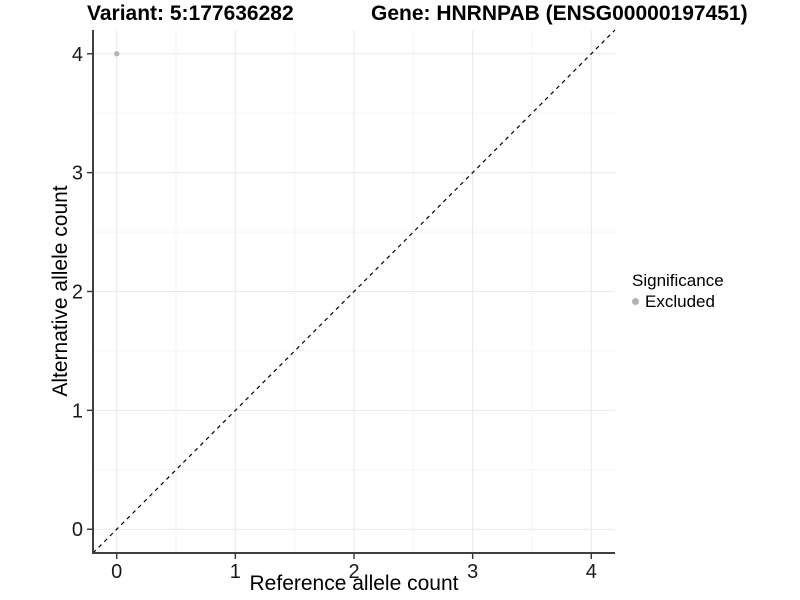 The width and height of the screenshot is (800, 600). What do you see at coordinates (77, 530) in the screenshot?
I see `y-tick-label: 0` at bounding box center [77, 530].